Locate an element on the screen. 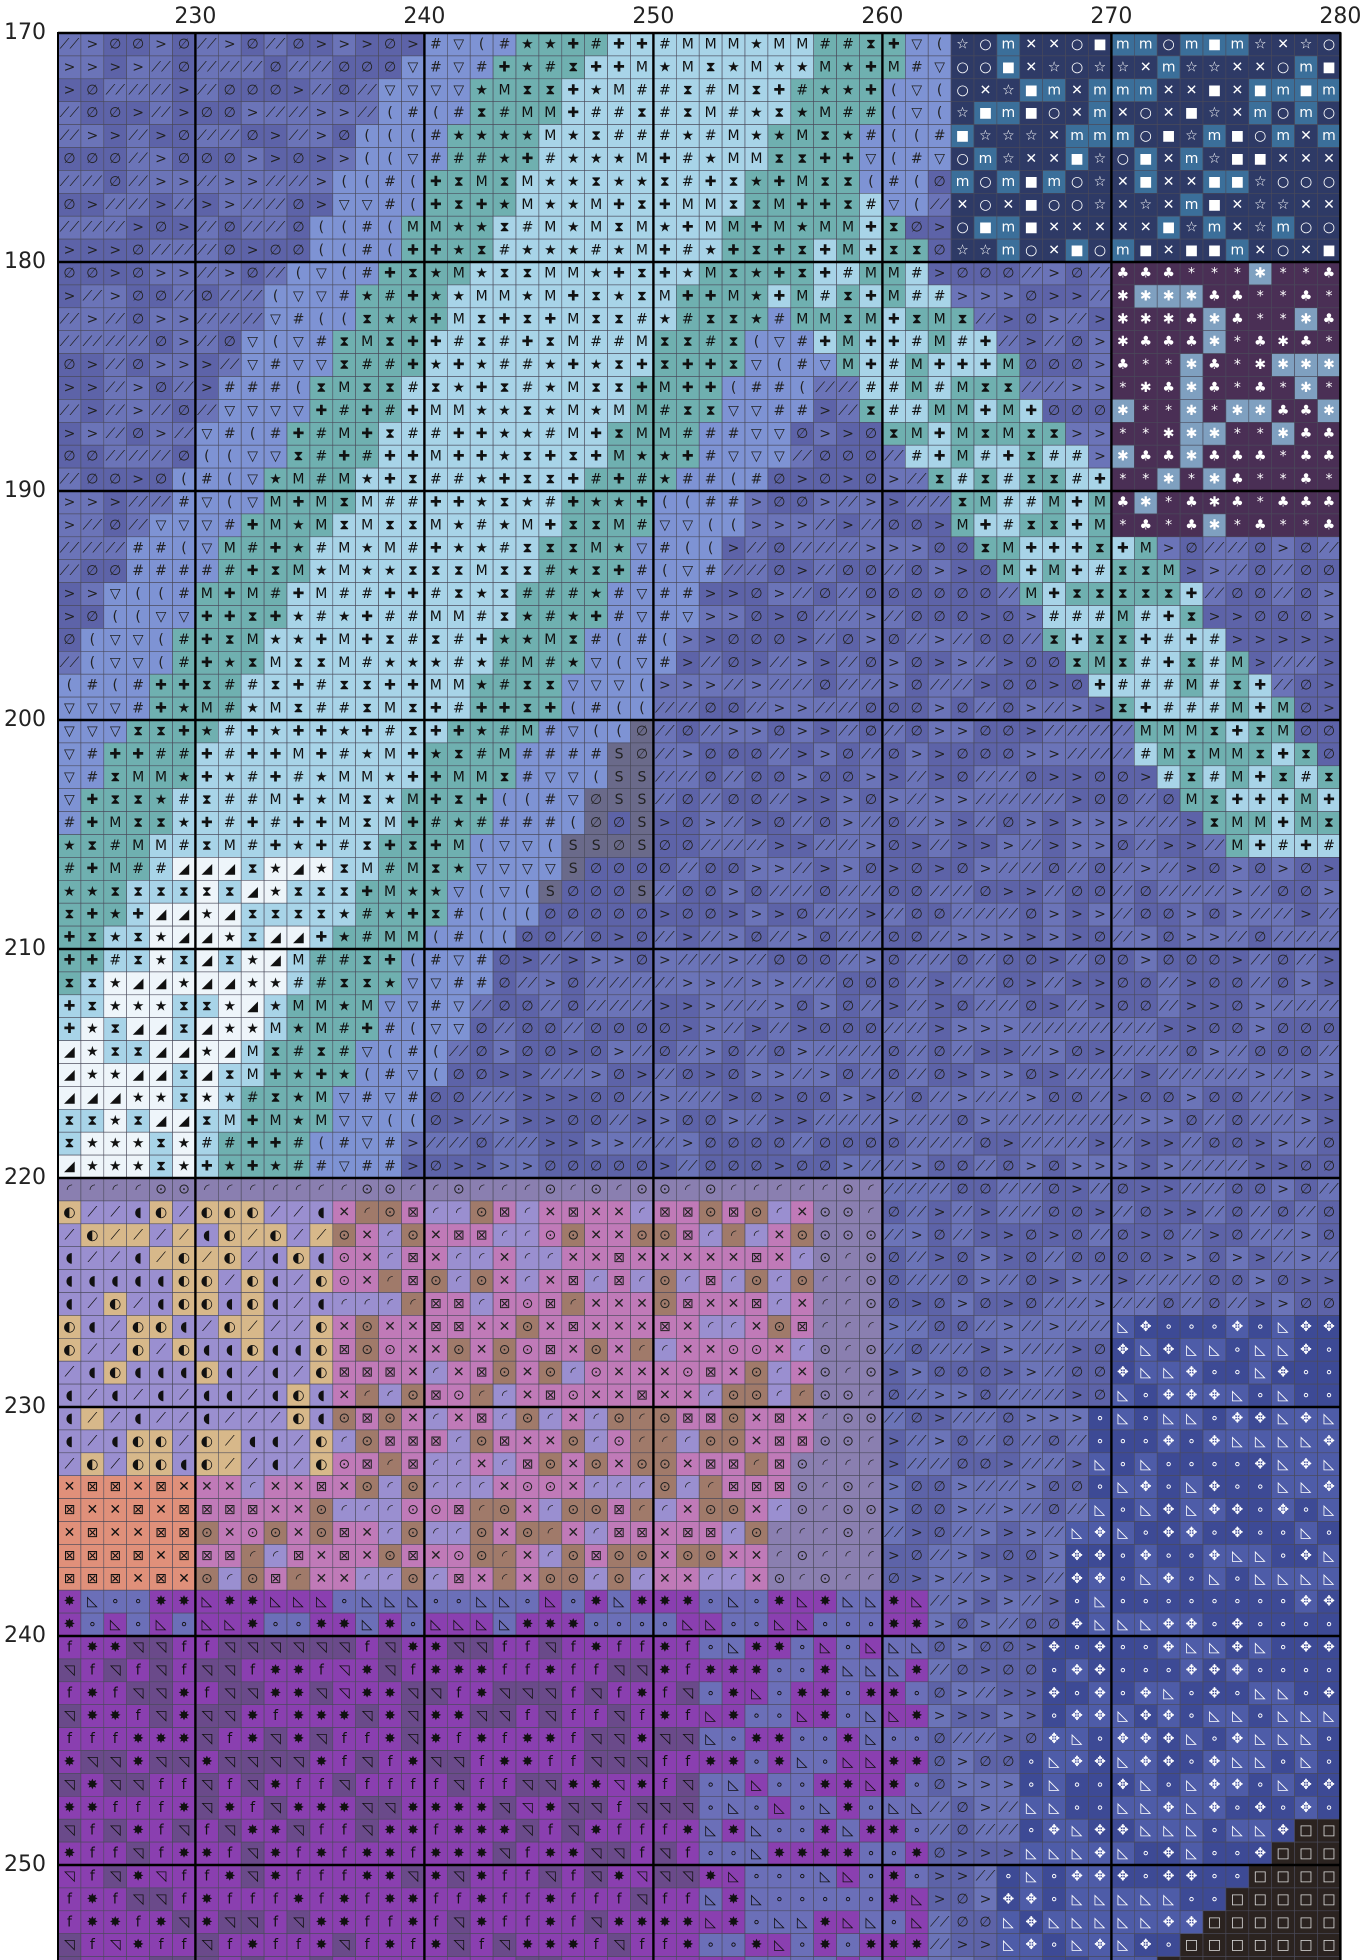  stitch-symbol: ☆ is located at coordinates (1054, 67).